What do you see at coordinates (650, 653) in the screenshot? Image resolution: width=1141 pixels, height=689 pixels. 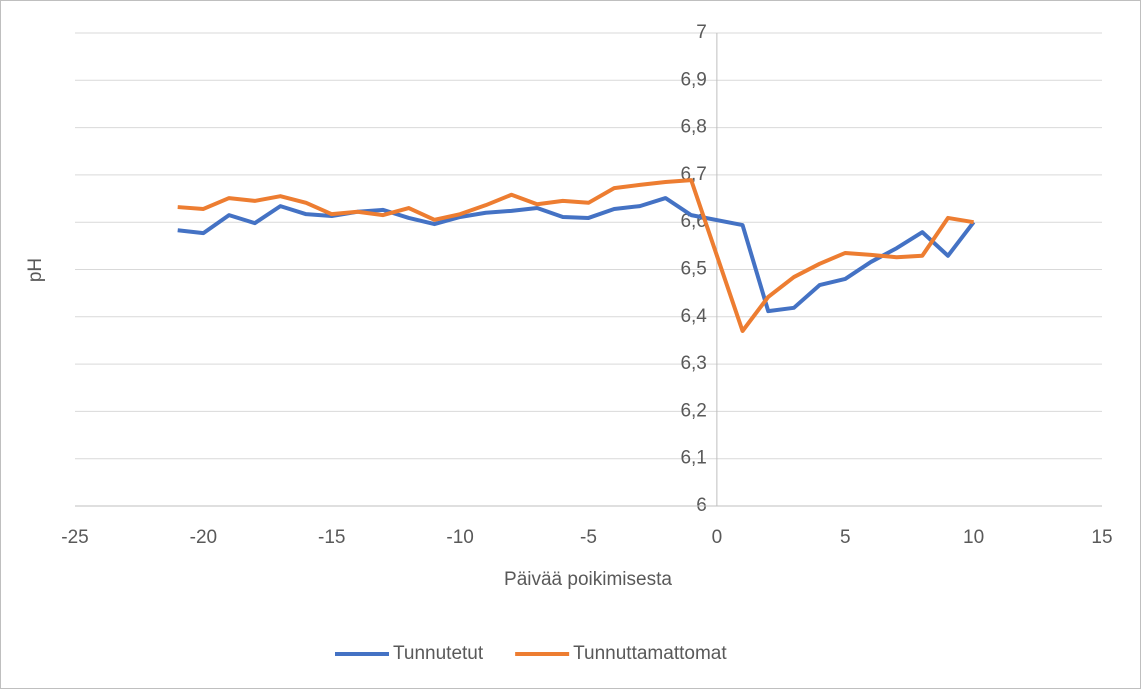 I see `legend-label: Tunnuttamattomat` at bounding box center [650, 653].